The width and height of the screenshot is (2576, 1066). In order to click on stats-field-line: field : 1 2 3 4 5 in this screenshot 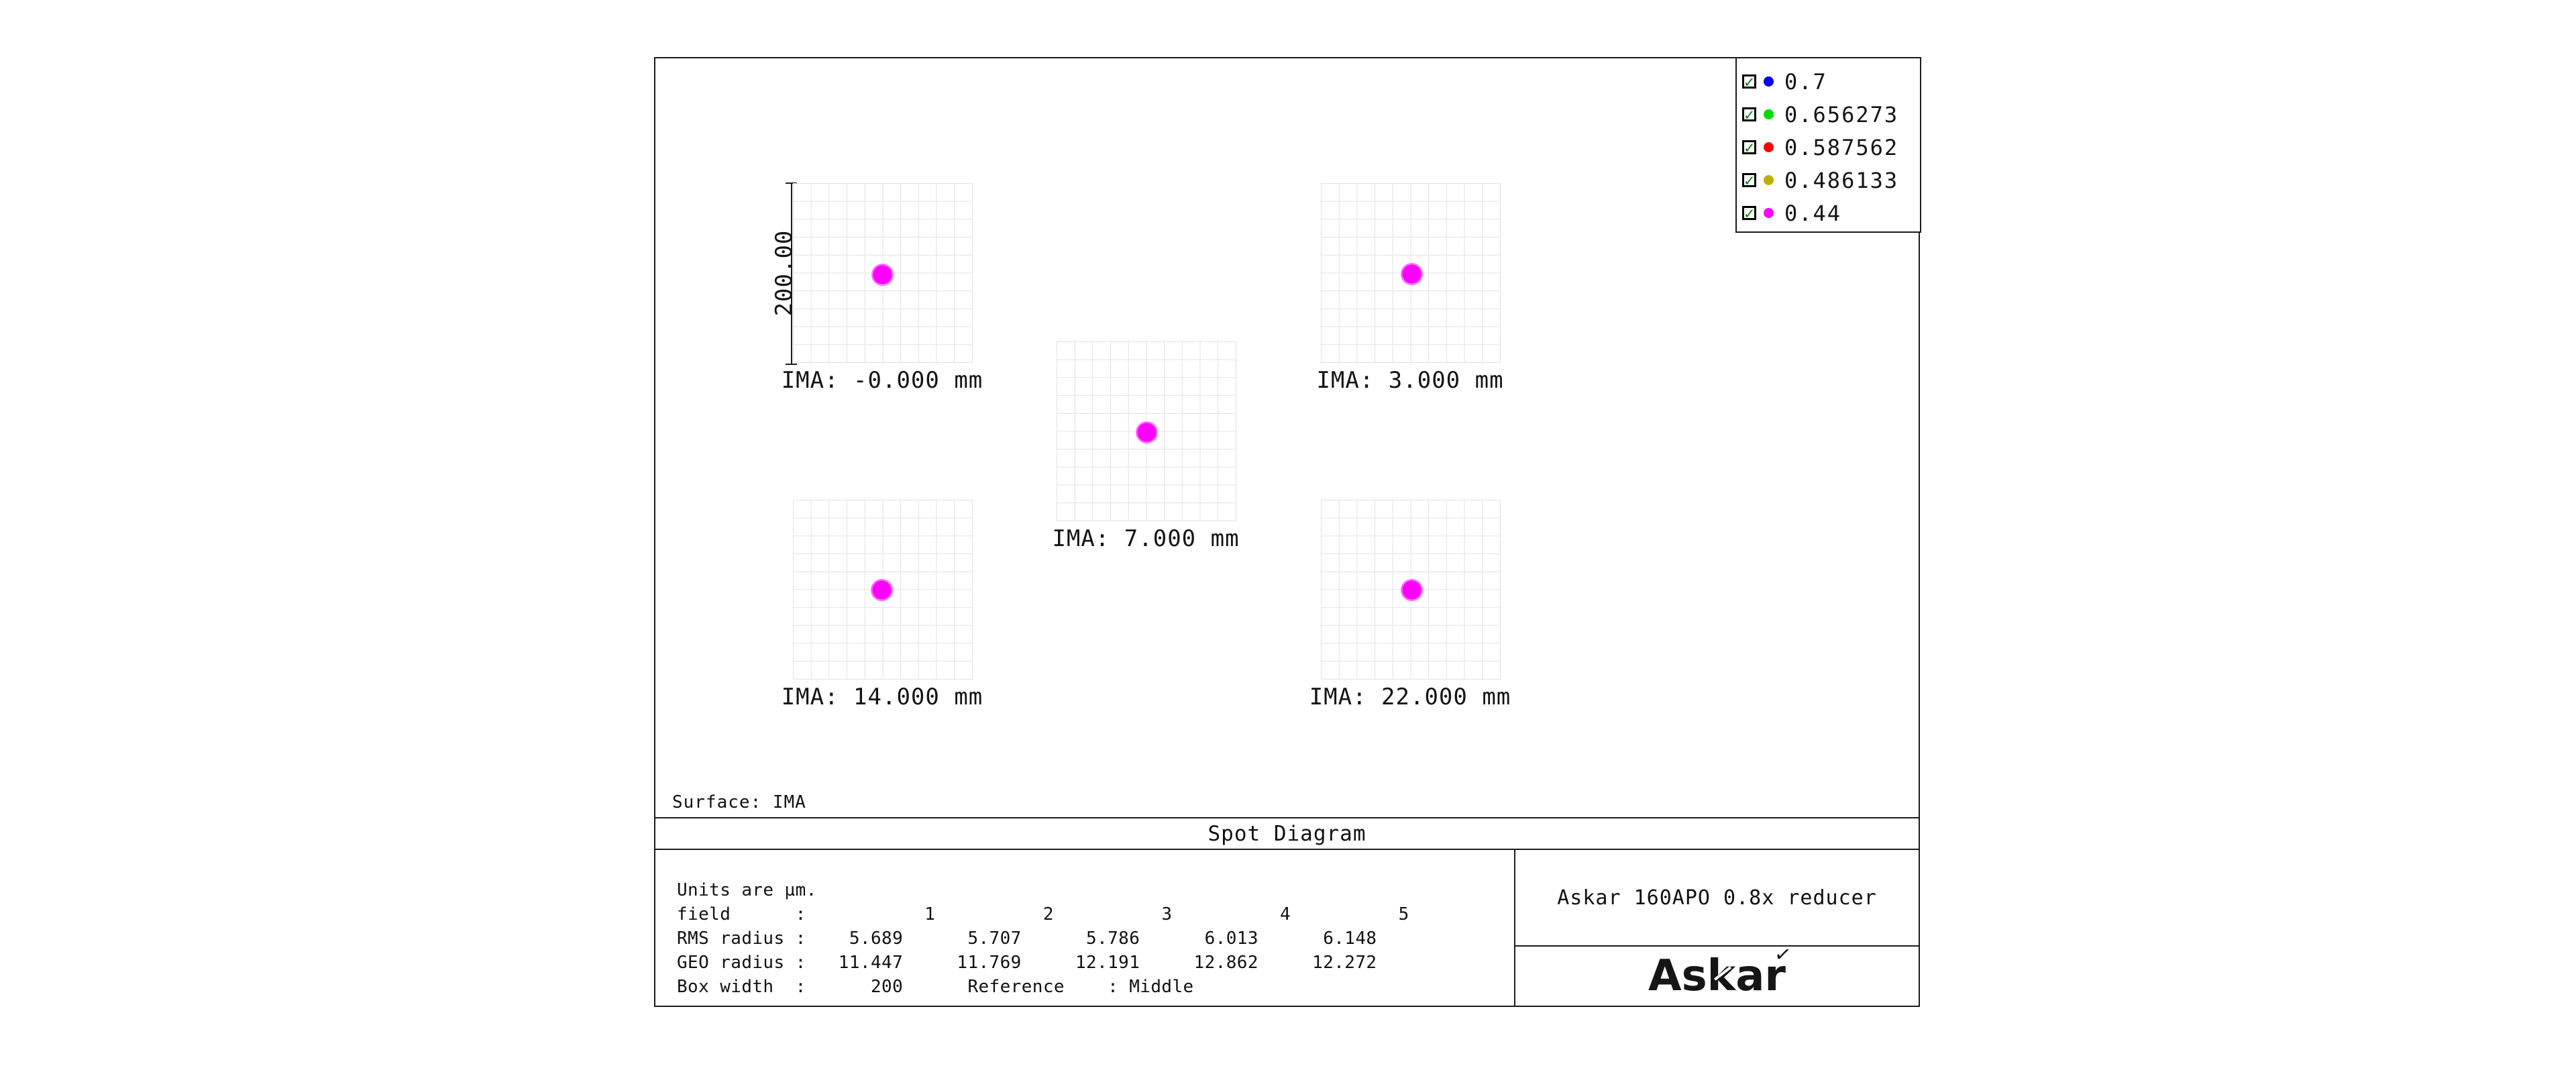, I will do `click(1043, 914)`.